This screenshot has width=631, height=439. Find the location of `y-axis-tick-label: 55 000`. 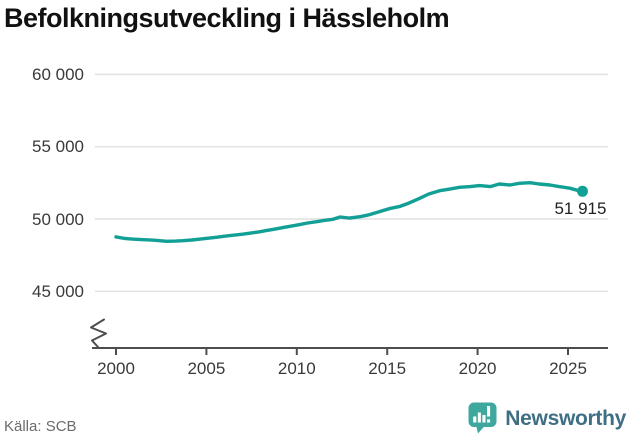

y-axis-tick-label: 55 000 is located at coordinates (58, 147).